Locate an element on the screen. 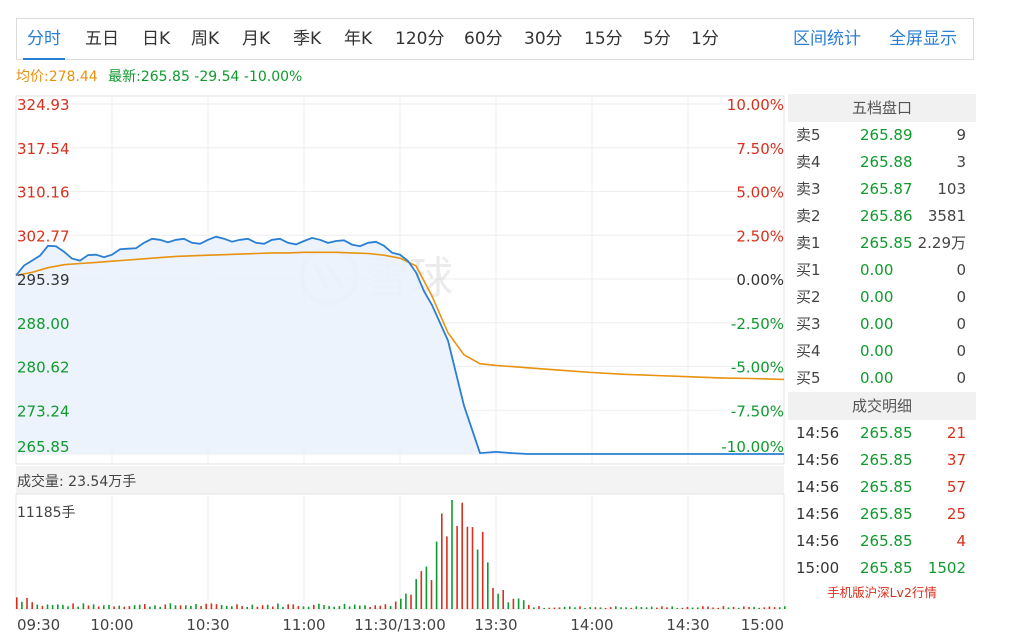  right-tick-label: -10.00% is located at coordinates (752, 447).